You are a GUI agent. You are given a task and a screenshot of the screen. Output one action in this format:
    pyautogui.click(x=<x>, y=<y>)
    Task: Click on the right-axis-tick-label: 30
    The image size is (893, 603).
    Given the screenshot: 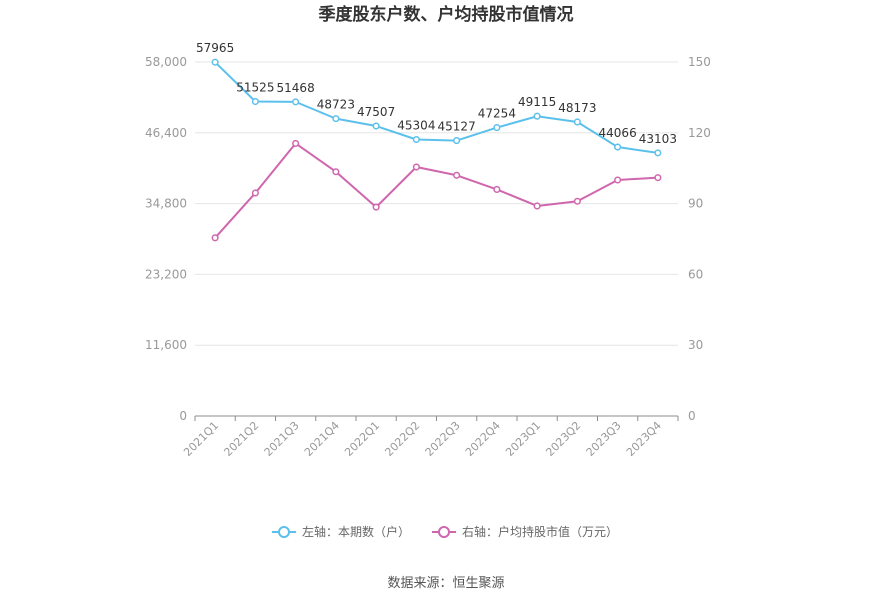 What is the action you would take?
    pyautogui.click(x=695, y=345)
    